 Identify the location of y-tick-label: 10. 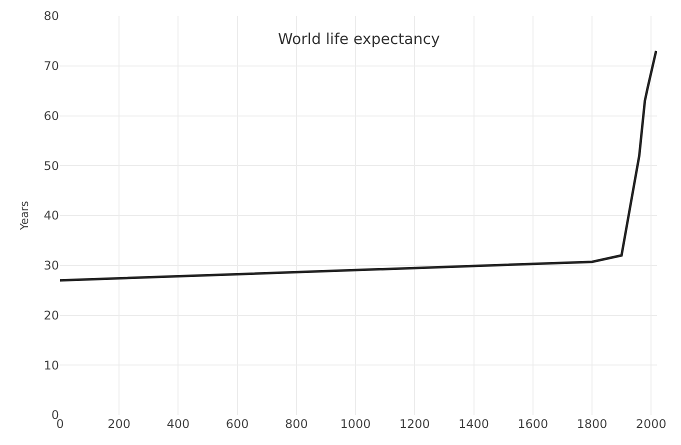
(51, 365).